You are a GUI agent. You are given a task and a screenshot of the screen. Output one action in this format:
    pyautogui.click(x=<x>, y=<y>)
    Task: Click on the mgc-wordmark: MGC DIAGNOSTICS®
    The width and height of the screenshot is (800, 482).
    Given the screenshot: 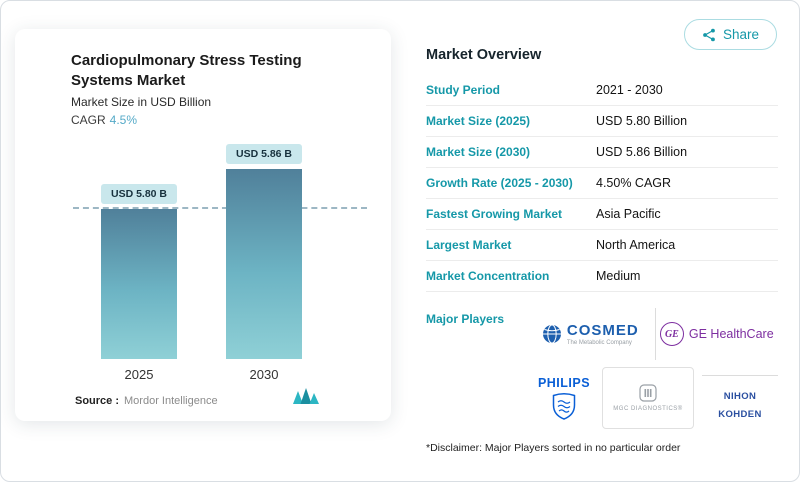 What is the action you would take?
    pyautogui.click(x=648, y=409)
    